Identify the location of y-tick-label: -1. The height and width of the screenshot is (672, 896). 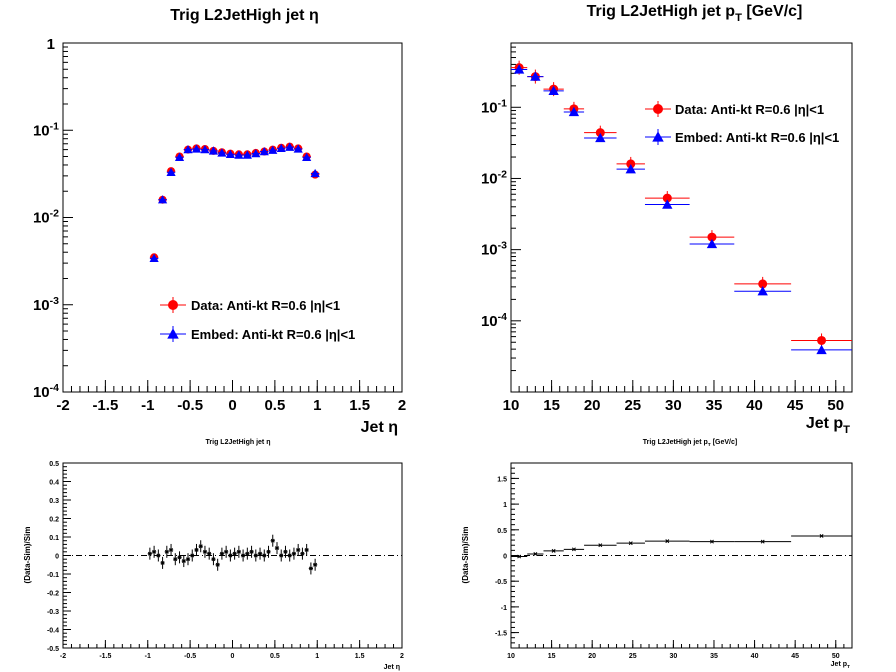
(504, 608).